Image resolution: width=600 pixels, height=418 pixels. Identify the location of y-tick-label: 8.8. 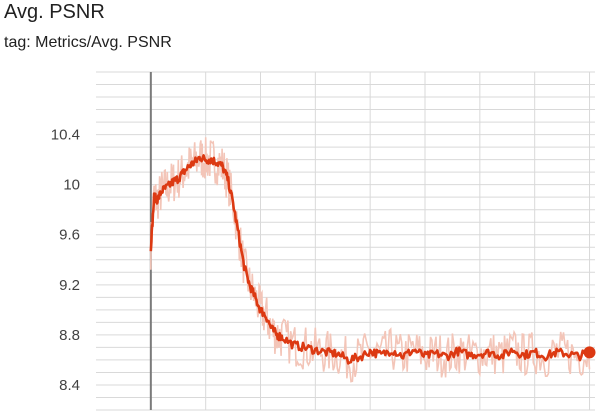
(69, 335).